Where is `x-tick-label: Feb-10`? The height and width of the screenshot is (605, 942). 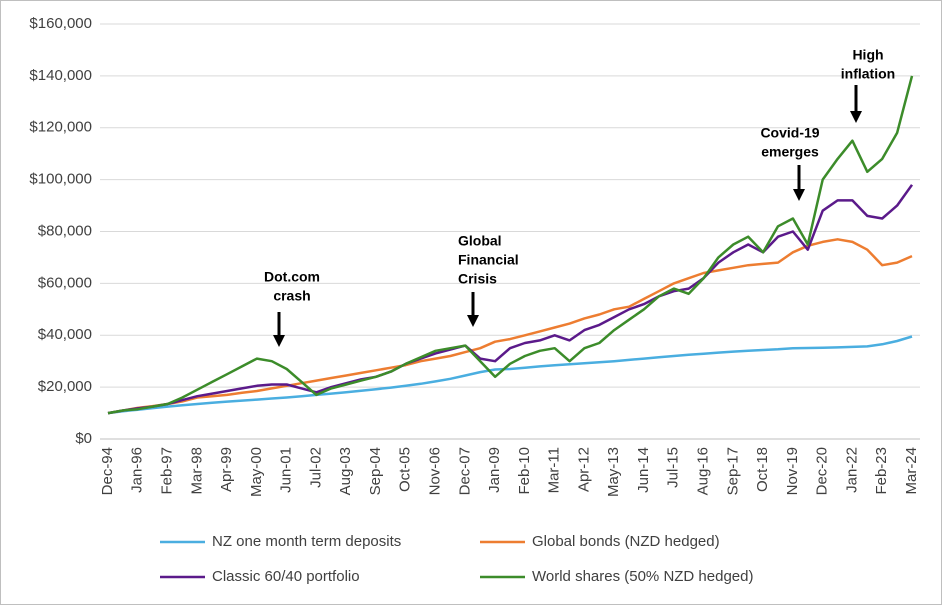 x-tick-label: Feb-10 is located at coordinates (524, 471).